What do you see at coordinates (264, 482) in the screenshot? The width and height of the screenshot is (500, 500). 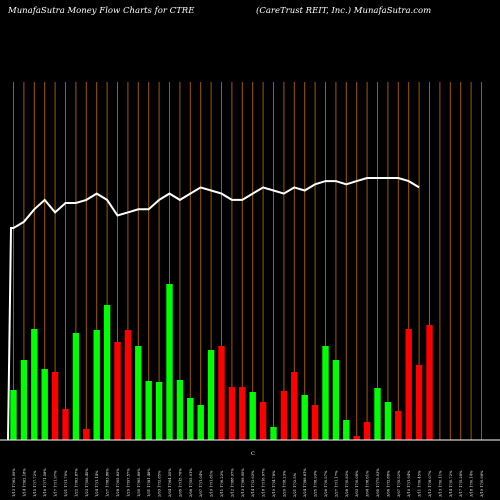 I see `tick-label: 2/18 17/16.67%` at bounding box center [264, 482].